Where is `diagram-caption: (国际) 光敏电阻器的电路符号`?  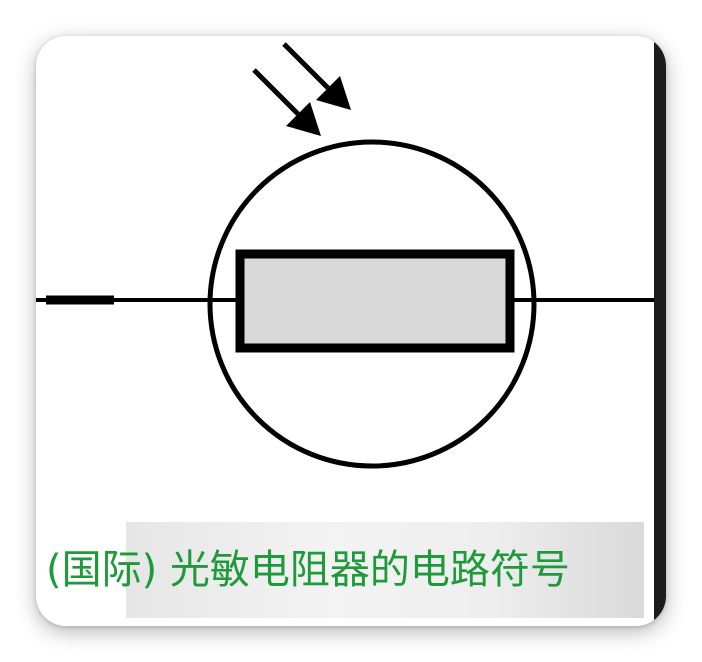 diagram-caption: (国际) 光敏电阻器的电路符号 is located at coordinates (308, 570).